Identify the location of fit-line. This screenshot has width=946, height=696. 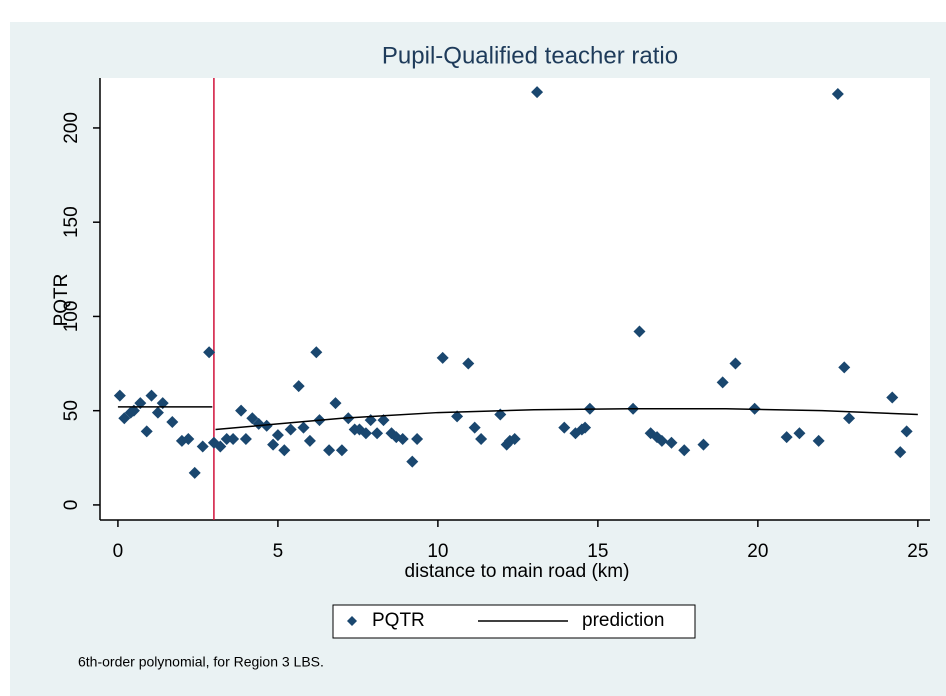
(517, 418).